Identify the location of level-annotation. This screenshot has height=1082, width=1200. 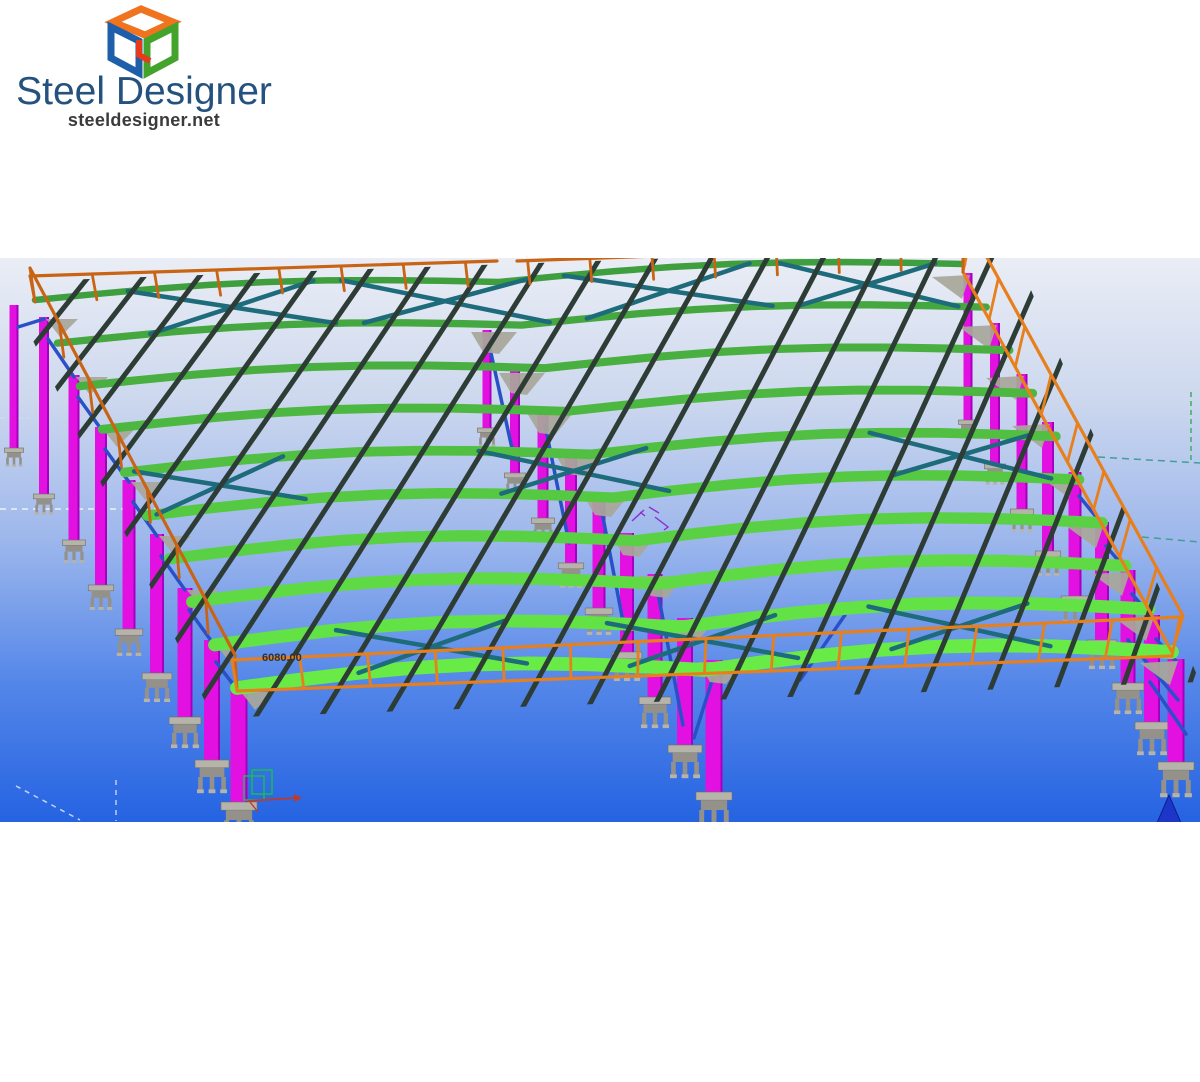
(650, 518).